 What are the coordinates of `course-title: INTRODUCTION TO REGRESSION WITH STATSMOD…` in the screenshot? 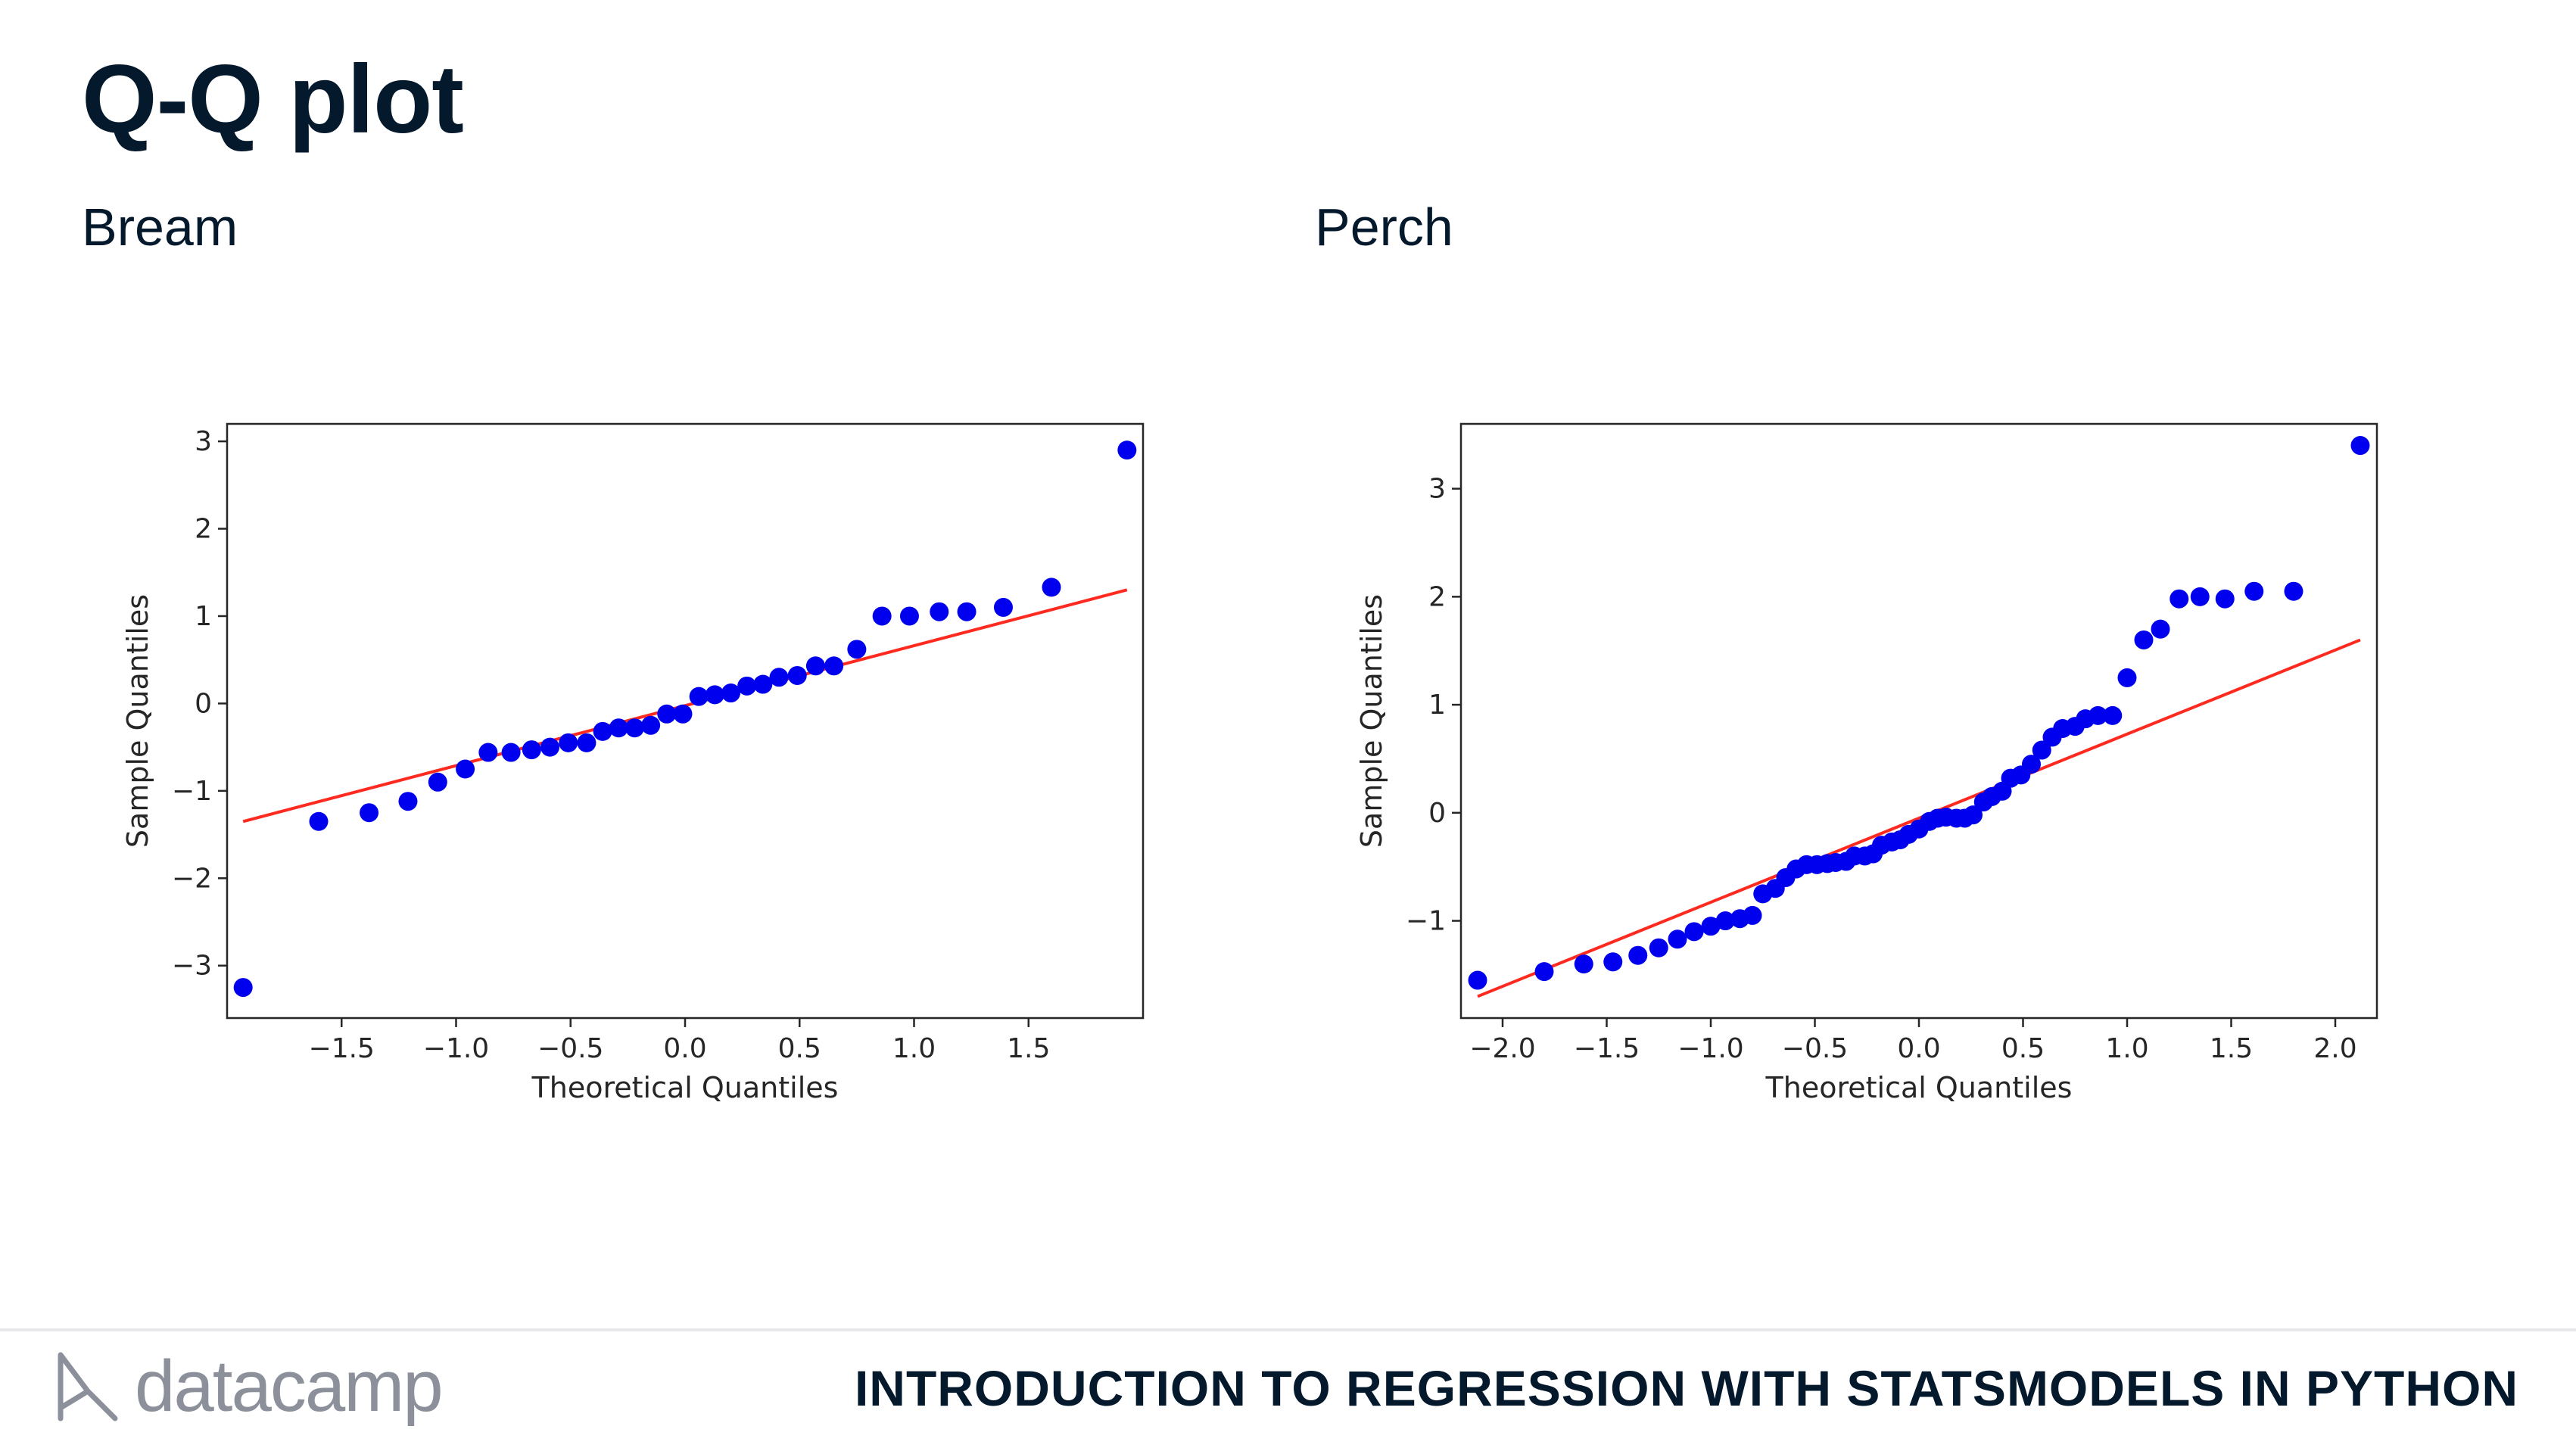 It's located at (1686, 1388).